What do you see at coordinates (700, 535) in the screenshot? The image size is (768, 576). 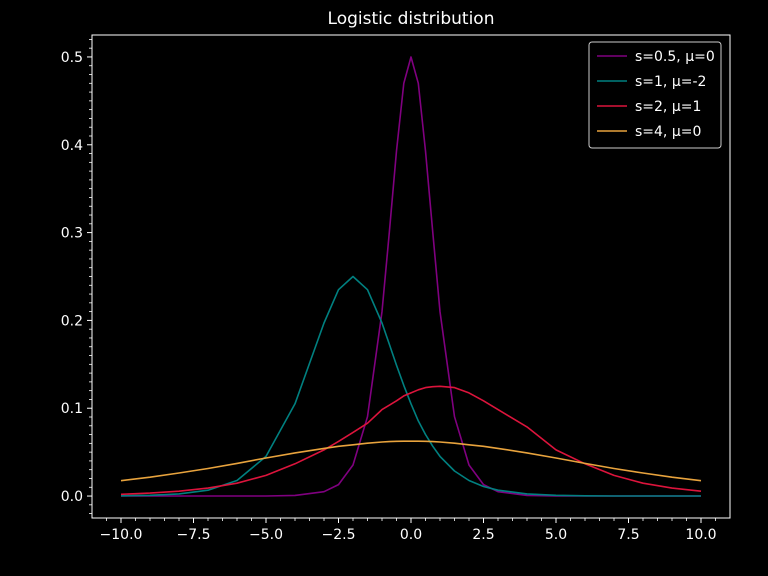 I see `x-tick-label-8: 10.0` at bounding box center [700, 535].